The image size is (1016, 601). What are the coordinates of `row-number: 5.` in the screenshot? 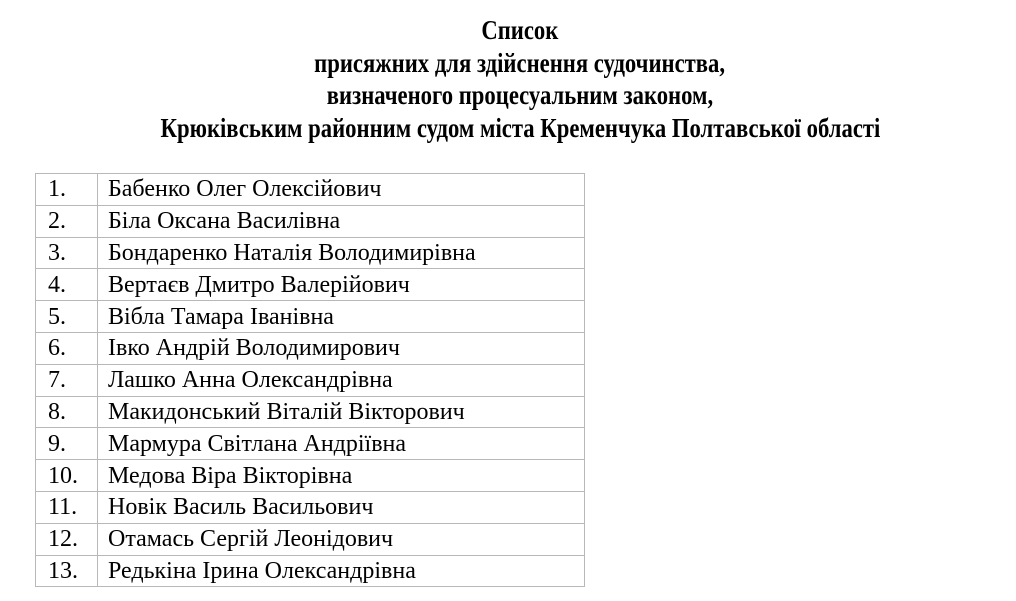 It's located at (66, 316).